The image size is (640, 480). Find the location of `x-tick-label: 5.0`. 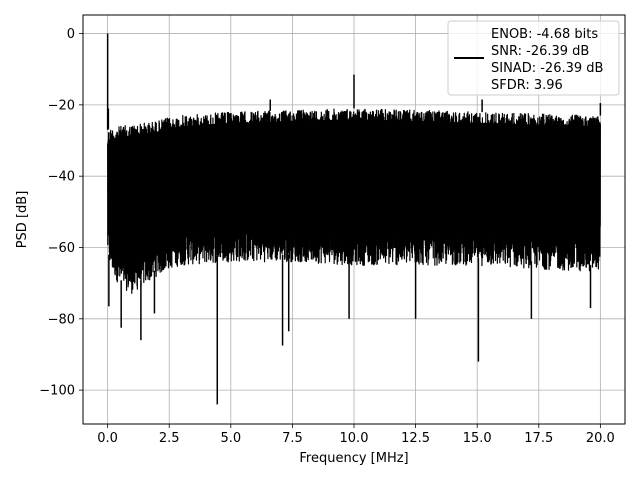

x-tick-label: 5.0 is located at coordinates (230, 438).